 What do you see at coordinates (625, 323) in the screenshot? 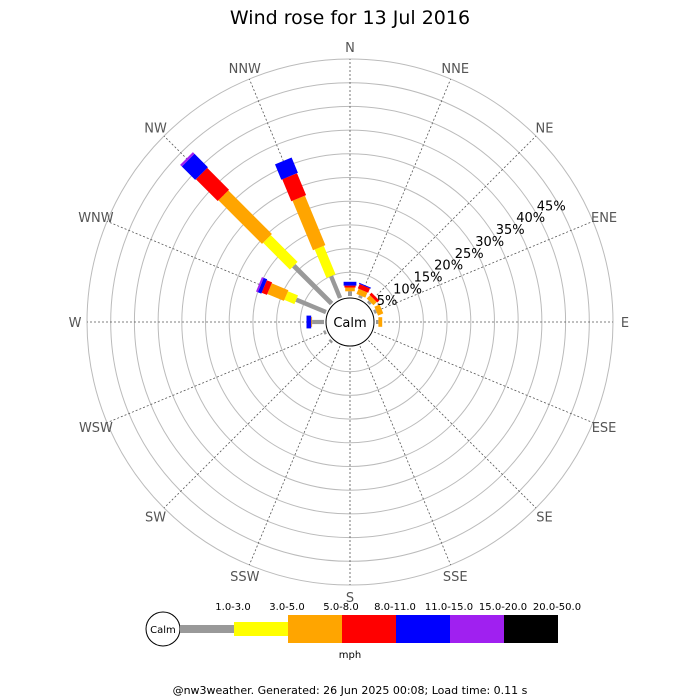
I see `direction-label-e: E` at bounding box center [625, 323].